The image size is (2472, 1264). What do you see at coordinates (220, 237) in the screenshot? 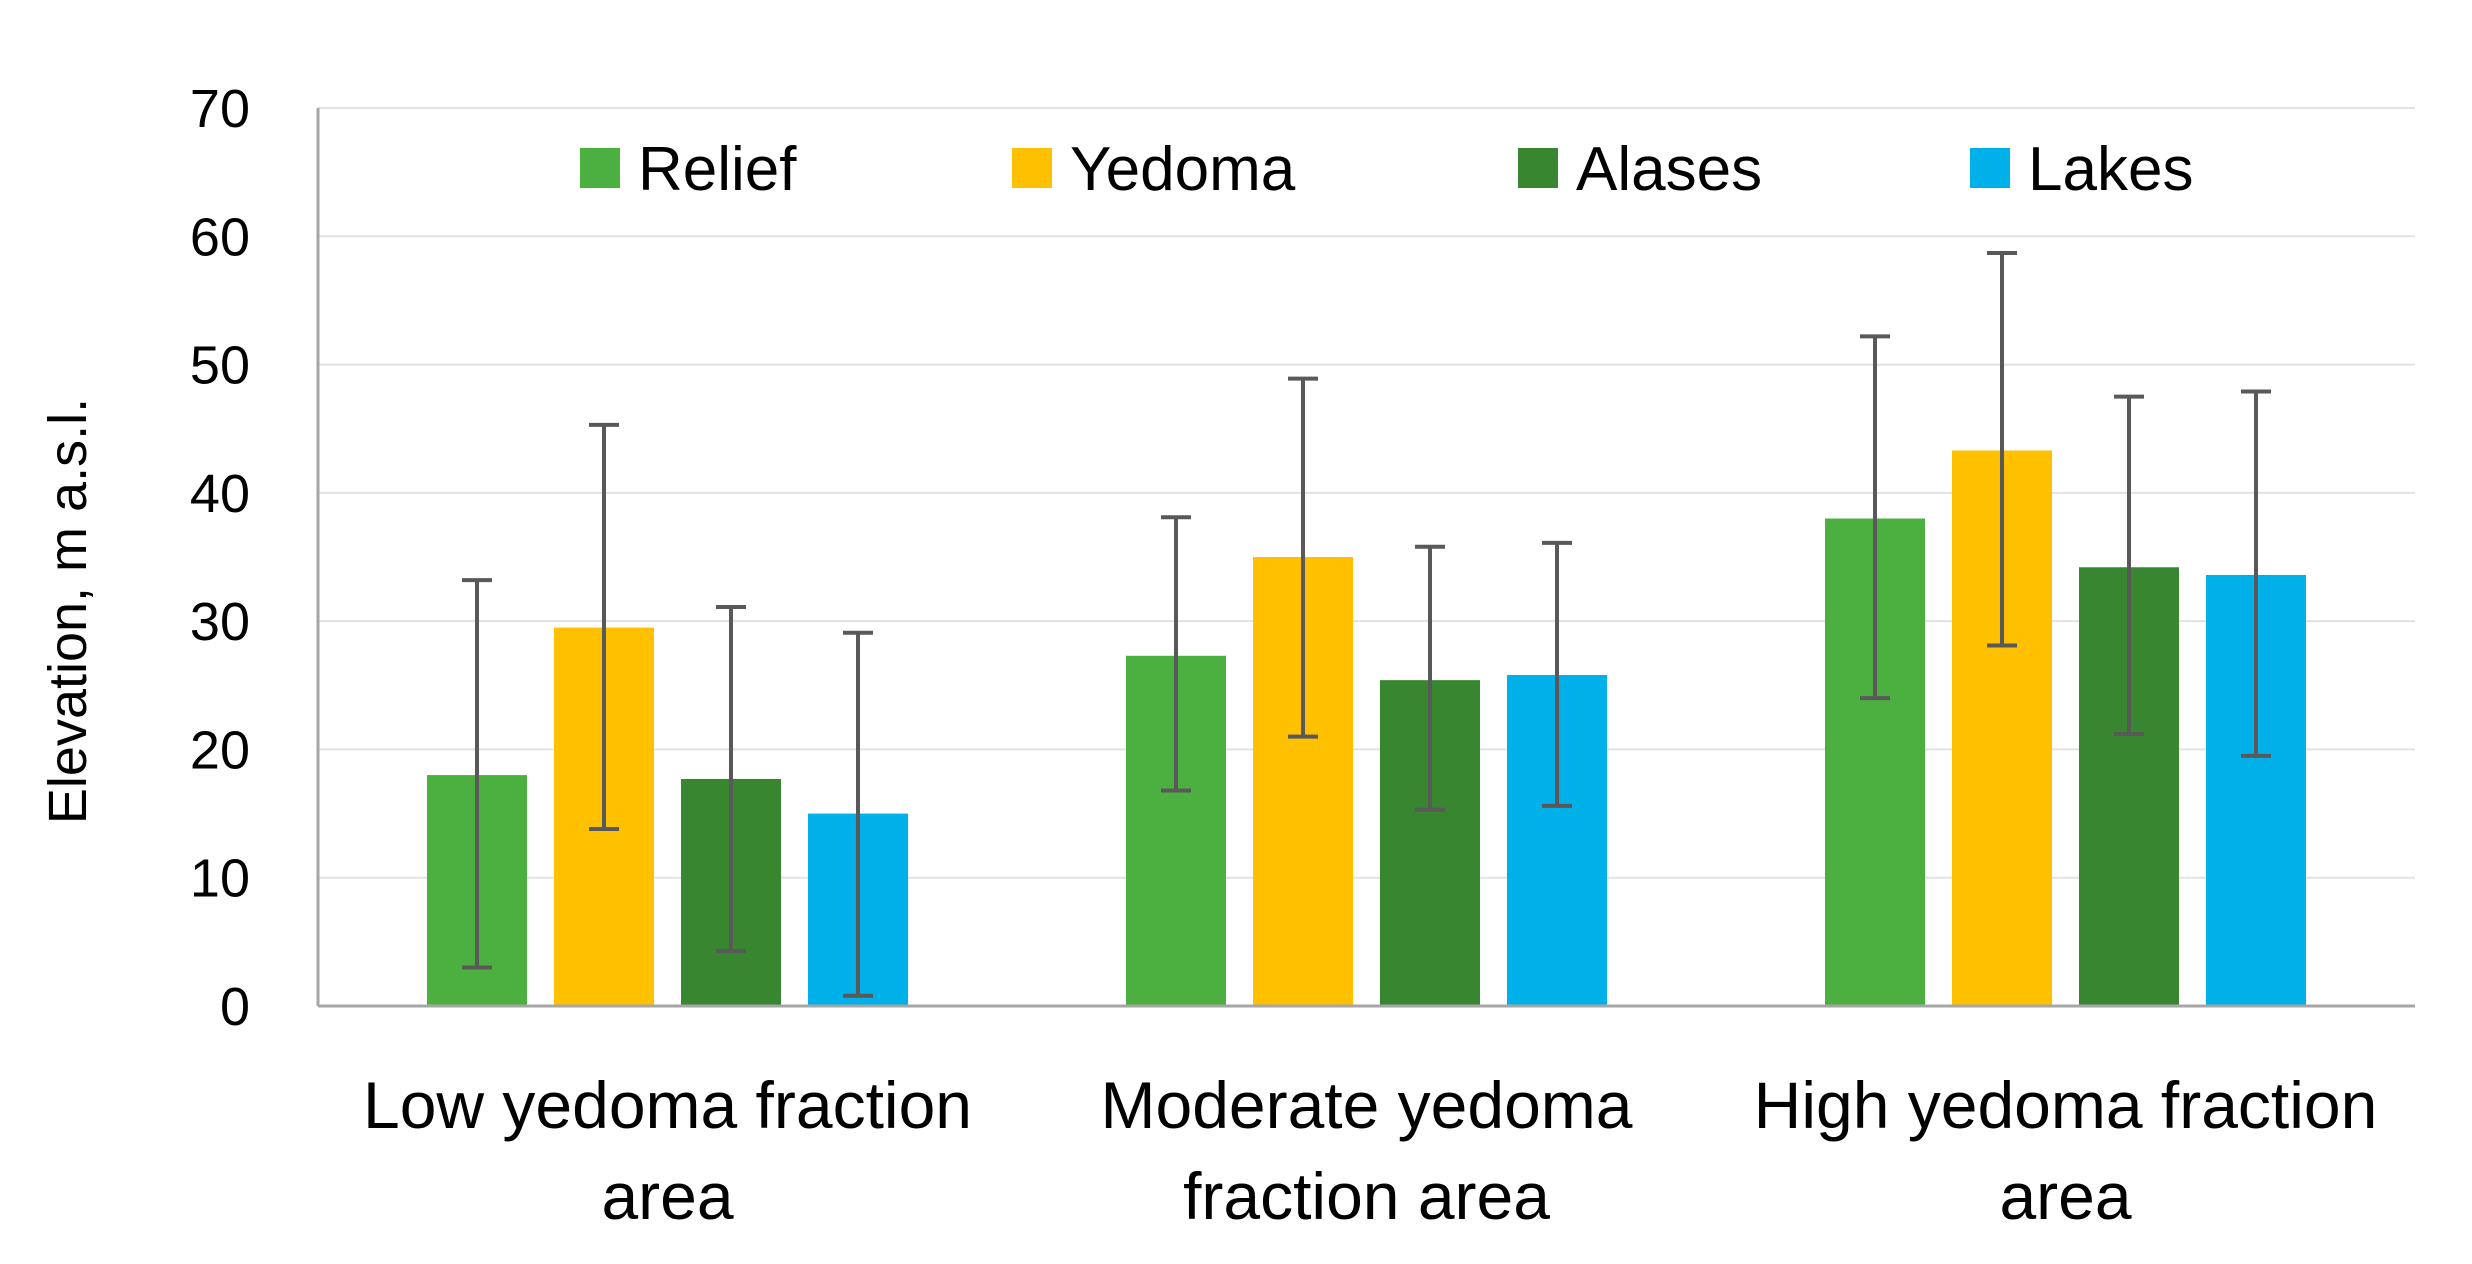
I see `y-tick-label: 60` at bounding box center [220, 237].